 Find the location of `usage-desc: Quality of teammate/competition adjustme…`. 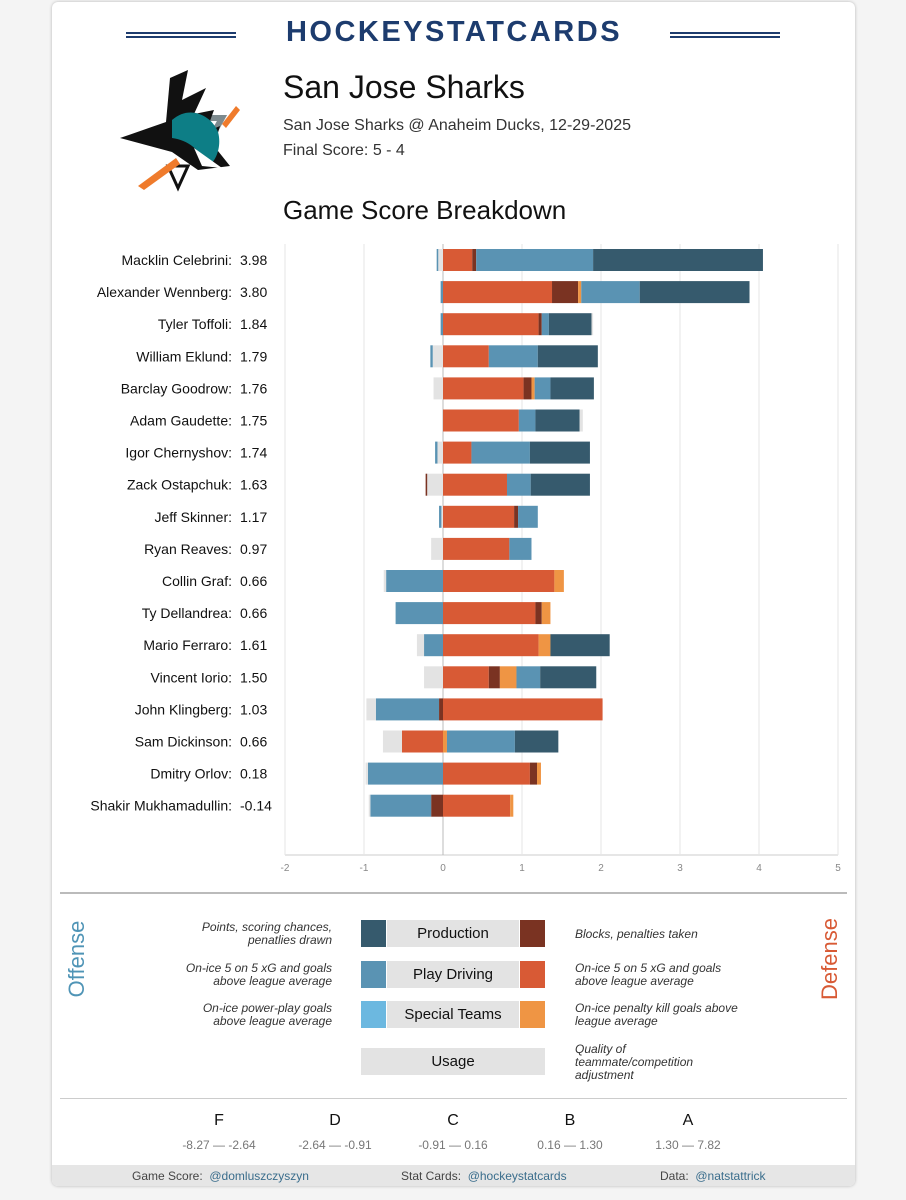

usage-desc: Quality of teammate/competition adjustme… is located at coordinates (634, 1062).